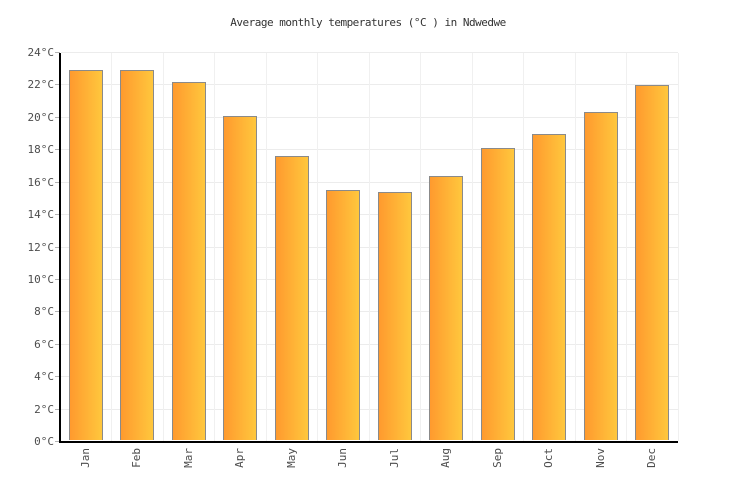  Describe the element at coordinates (44, 377) in the screenshot. I see `y-axis-label: 4°C` at that location.